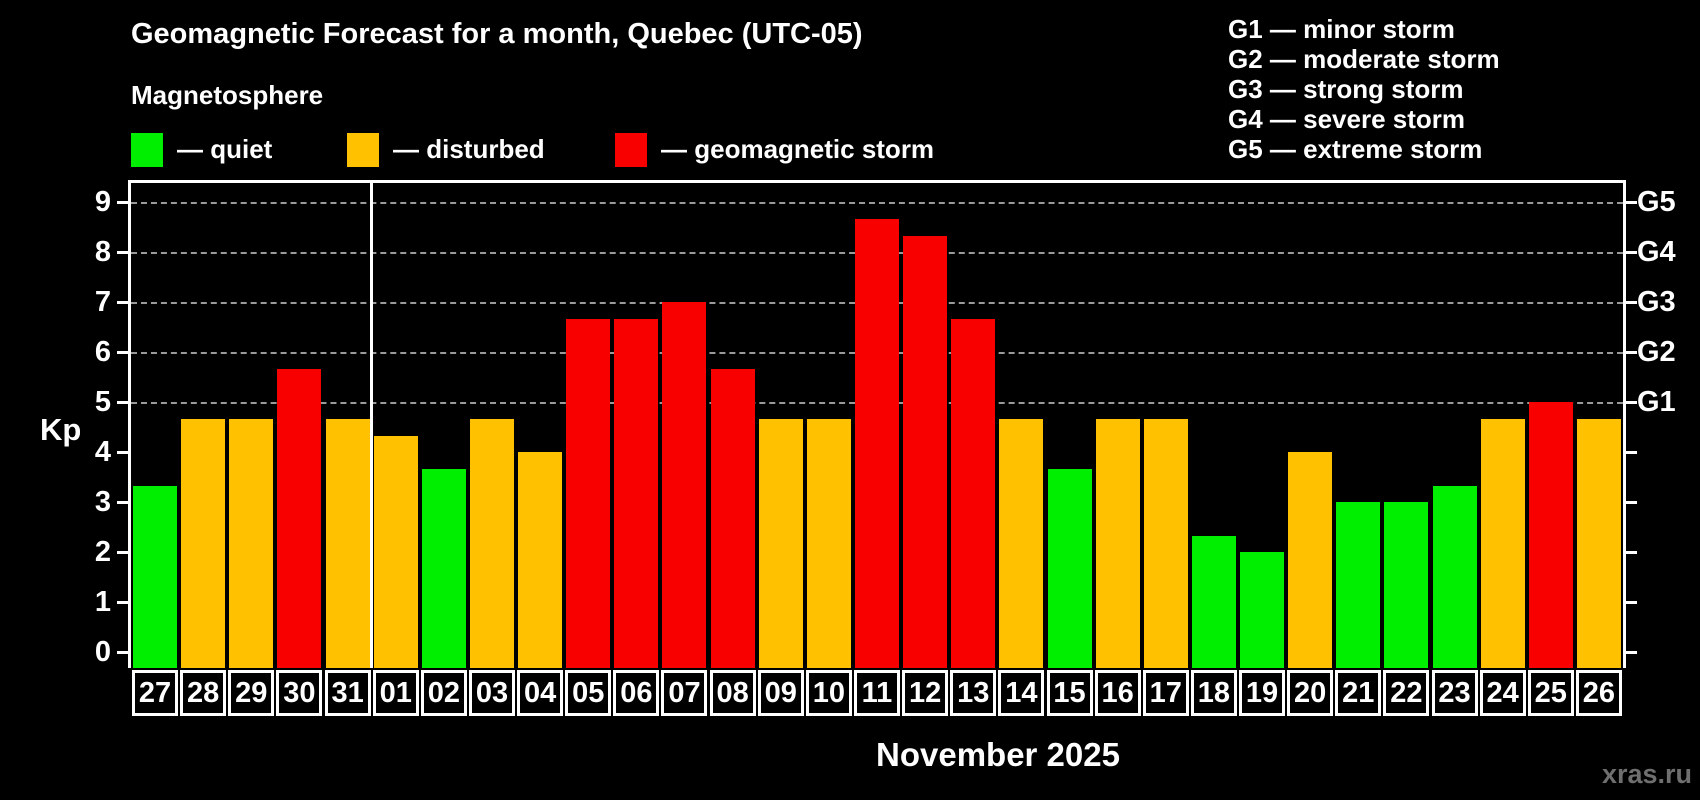 The width and height of the screenshot is (1700, 800). What do you see at coordinates (129, 424) in the screenshot?
I see `plot-border-left` at bounding box center [129, 424].